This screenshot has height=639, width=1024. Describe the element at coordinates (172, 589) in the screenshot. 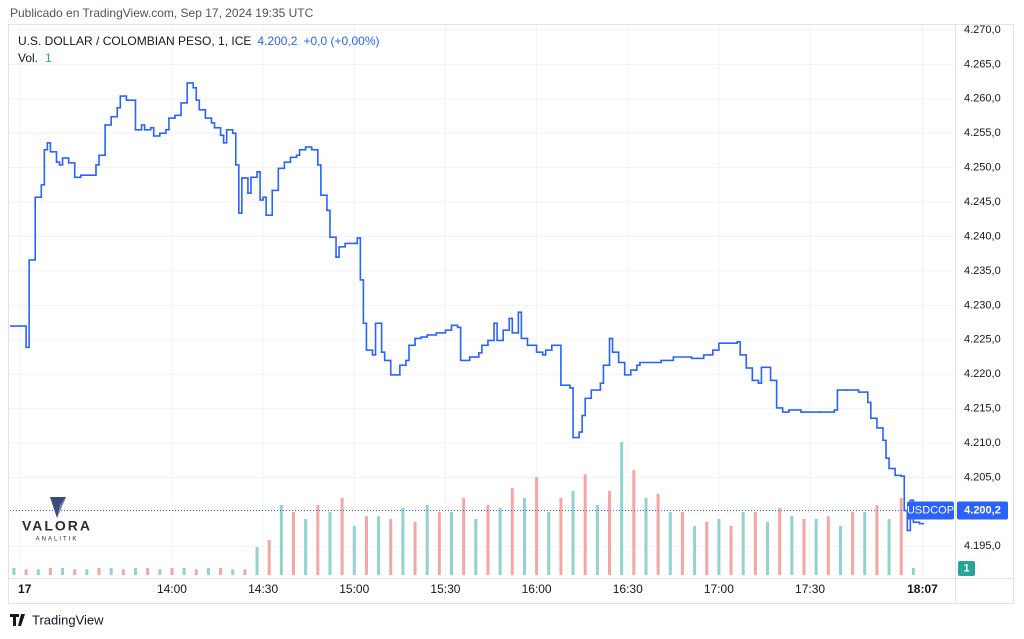

I see `x-tick-label: 14:00` at that location.